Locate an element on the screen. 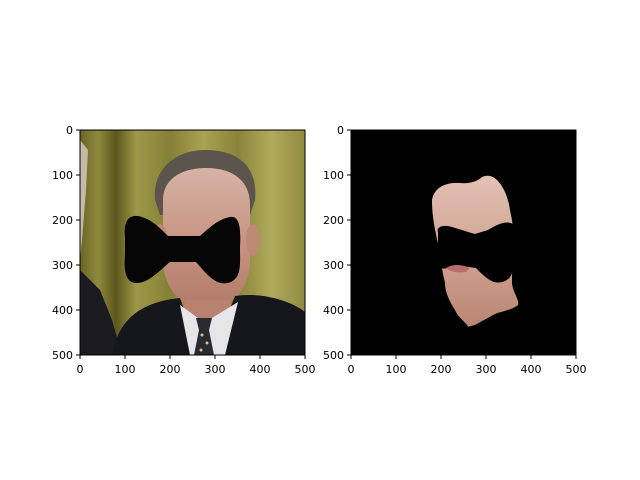 The height and width of the screenshot is (480, 640). left-ytick-label: 0 is located at coordinates (69, 130).